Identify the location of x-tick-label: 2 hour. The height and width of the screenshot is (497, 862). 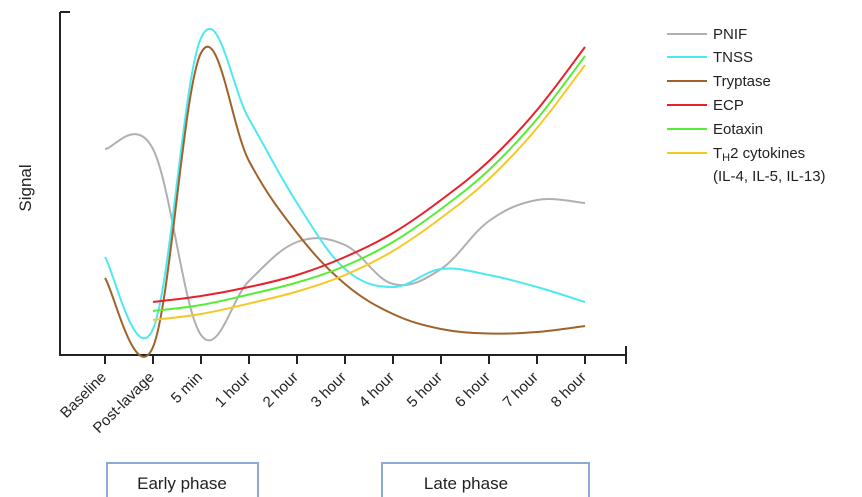
(281, 390).